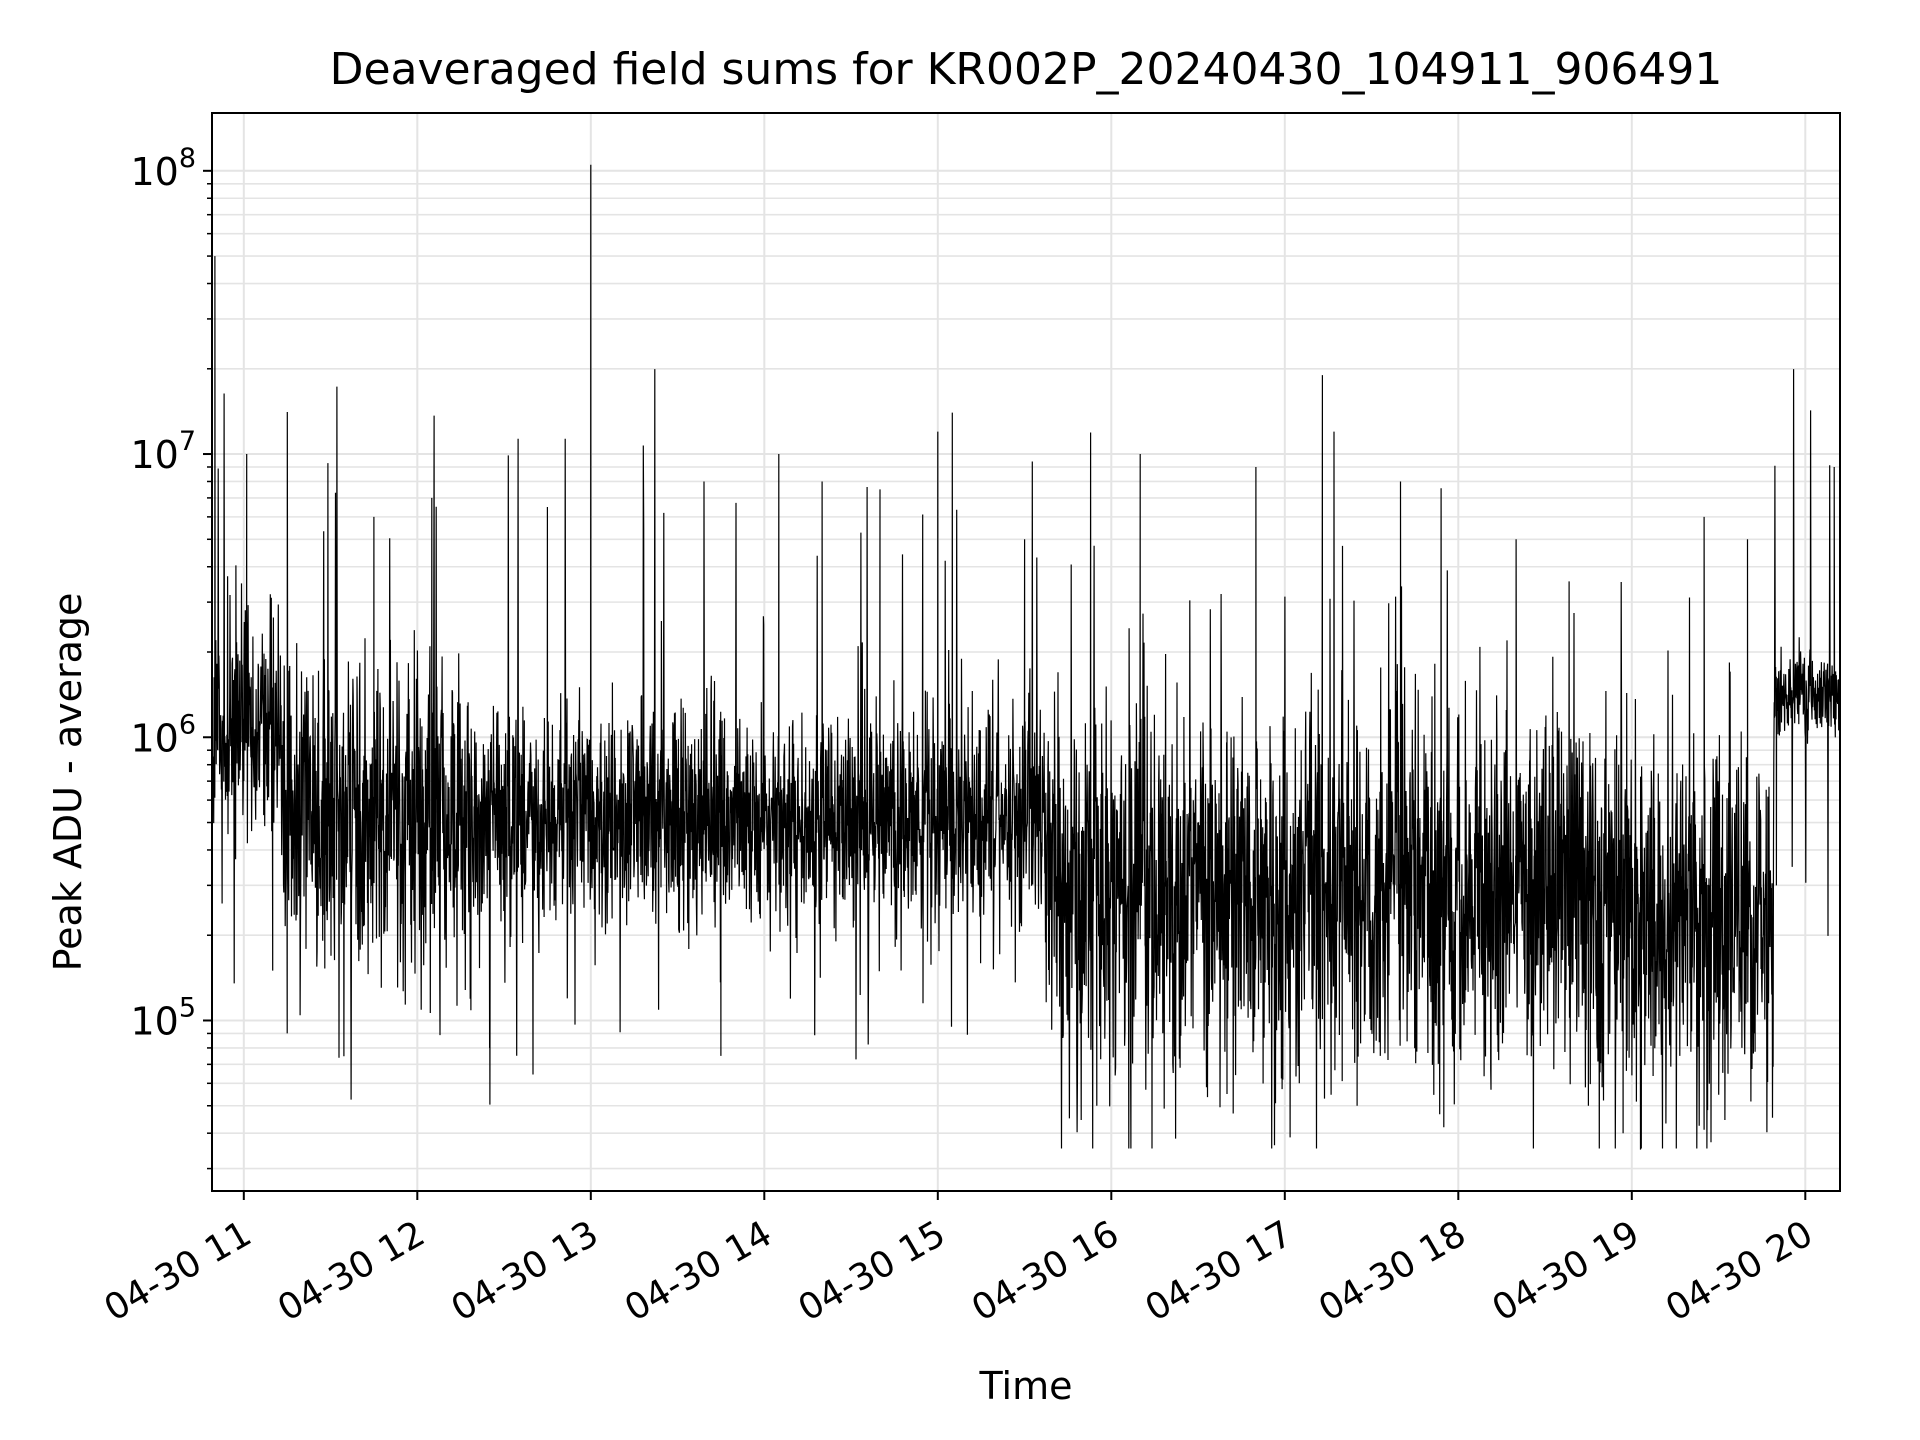 This screenshot has width=1920, height=1440. Describe the element at coordinates (68, 782) in the screenshot. I see `y-axis-label: Peak ADU - average` at that location.